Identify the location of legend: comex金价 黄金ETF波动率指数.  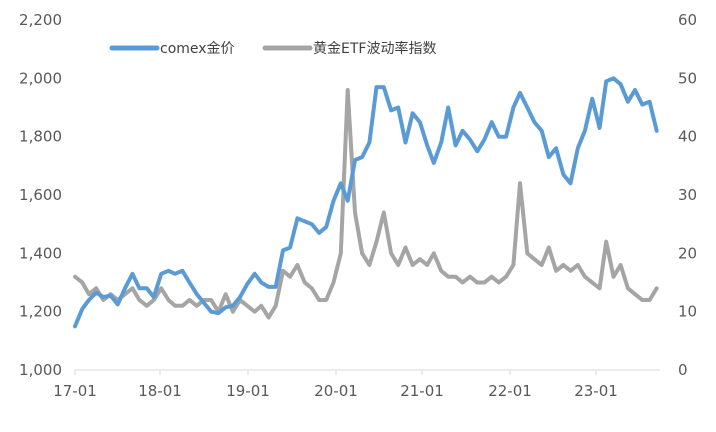
(272, 48).